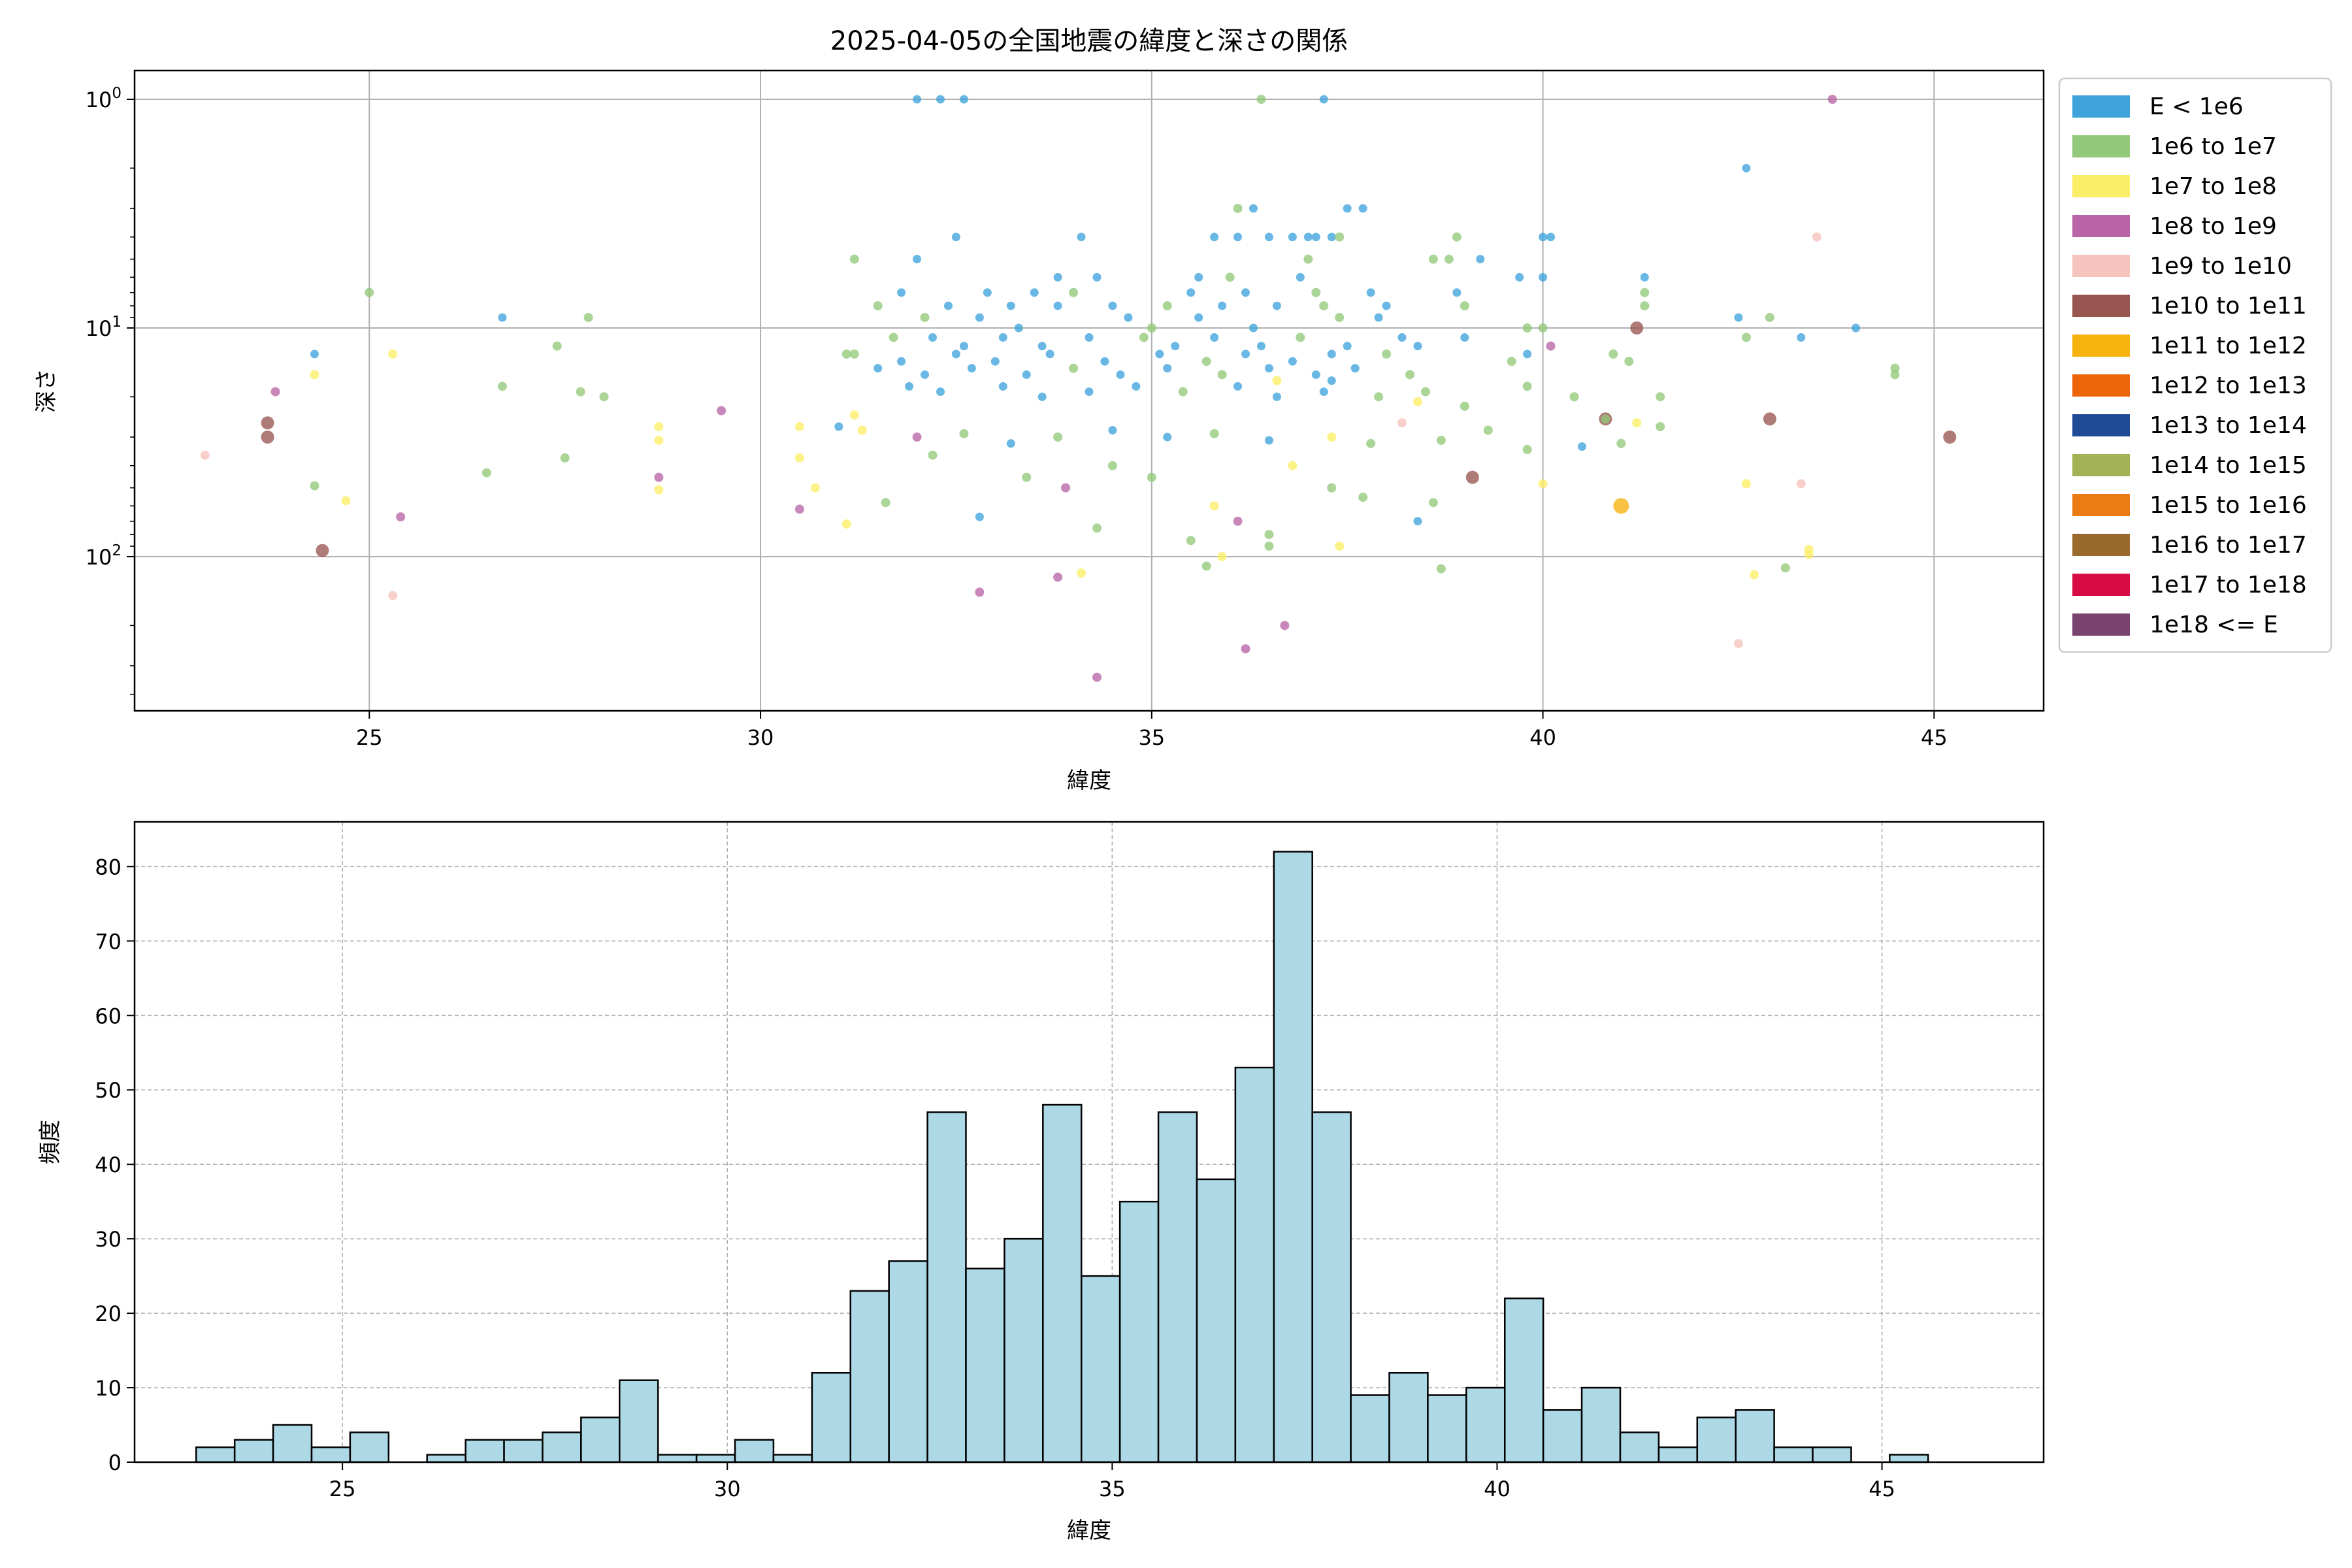 This screenshot has height=1568, width=2352. I want to click on legend-label: 1e18 <= E, so click(2213, 625).